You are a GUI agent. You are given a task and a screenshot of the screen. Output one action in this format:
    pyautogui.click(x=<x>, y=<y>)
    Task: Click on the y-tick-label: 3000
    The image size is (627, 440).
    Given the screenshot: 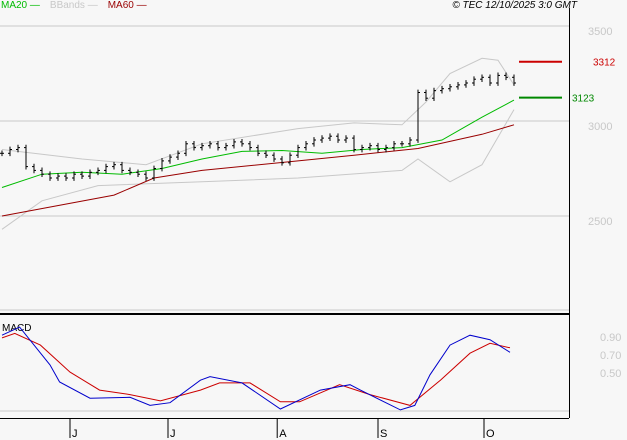 What is the action you would take?
    pyautogui.click(x=600, y=127)
    